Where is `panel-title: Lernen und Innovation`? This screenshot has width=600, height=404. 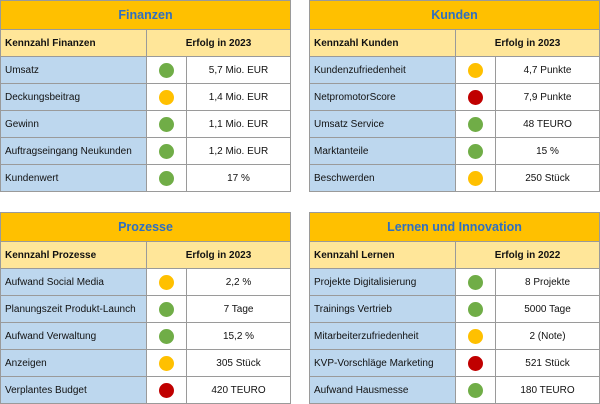
panel-title: Lernen und Innovation is located at coordinates (454, 227).